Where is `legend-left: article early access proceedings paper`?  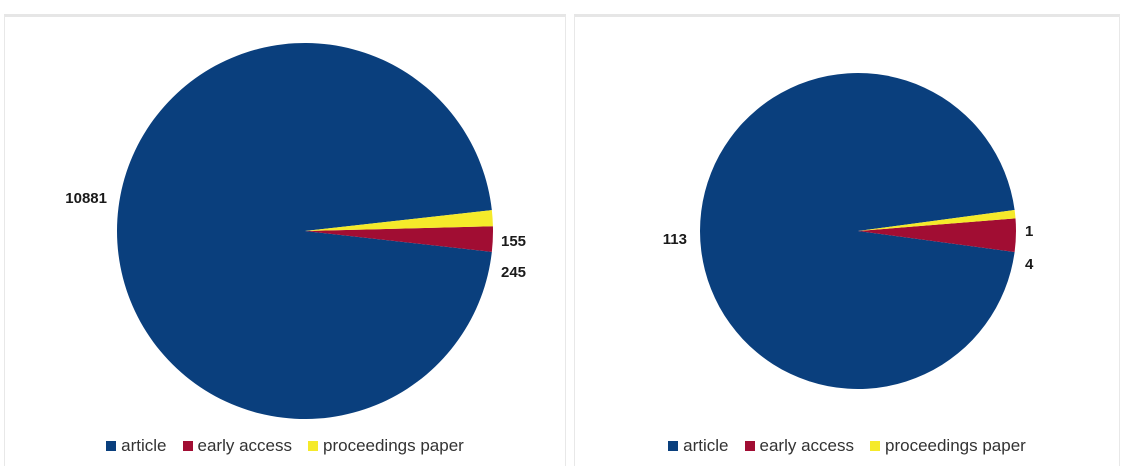 legend-left: article early access proceedings paper is located at coordinates (285, 446).